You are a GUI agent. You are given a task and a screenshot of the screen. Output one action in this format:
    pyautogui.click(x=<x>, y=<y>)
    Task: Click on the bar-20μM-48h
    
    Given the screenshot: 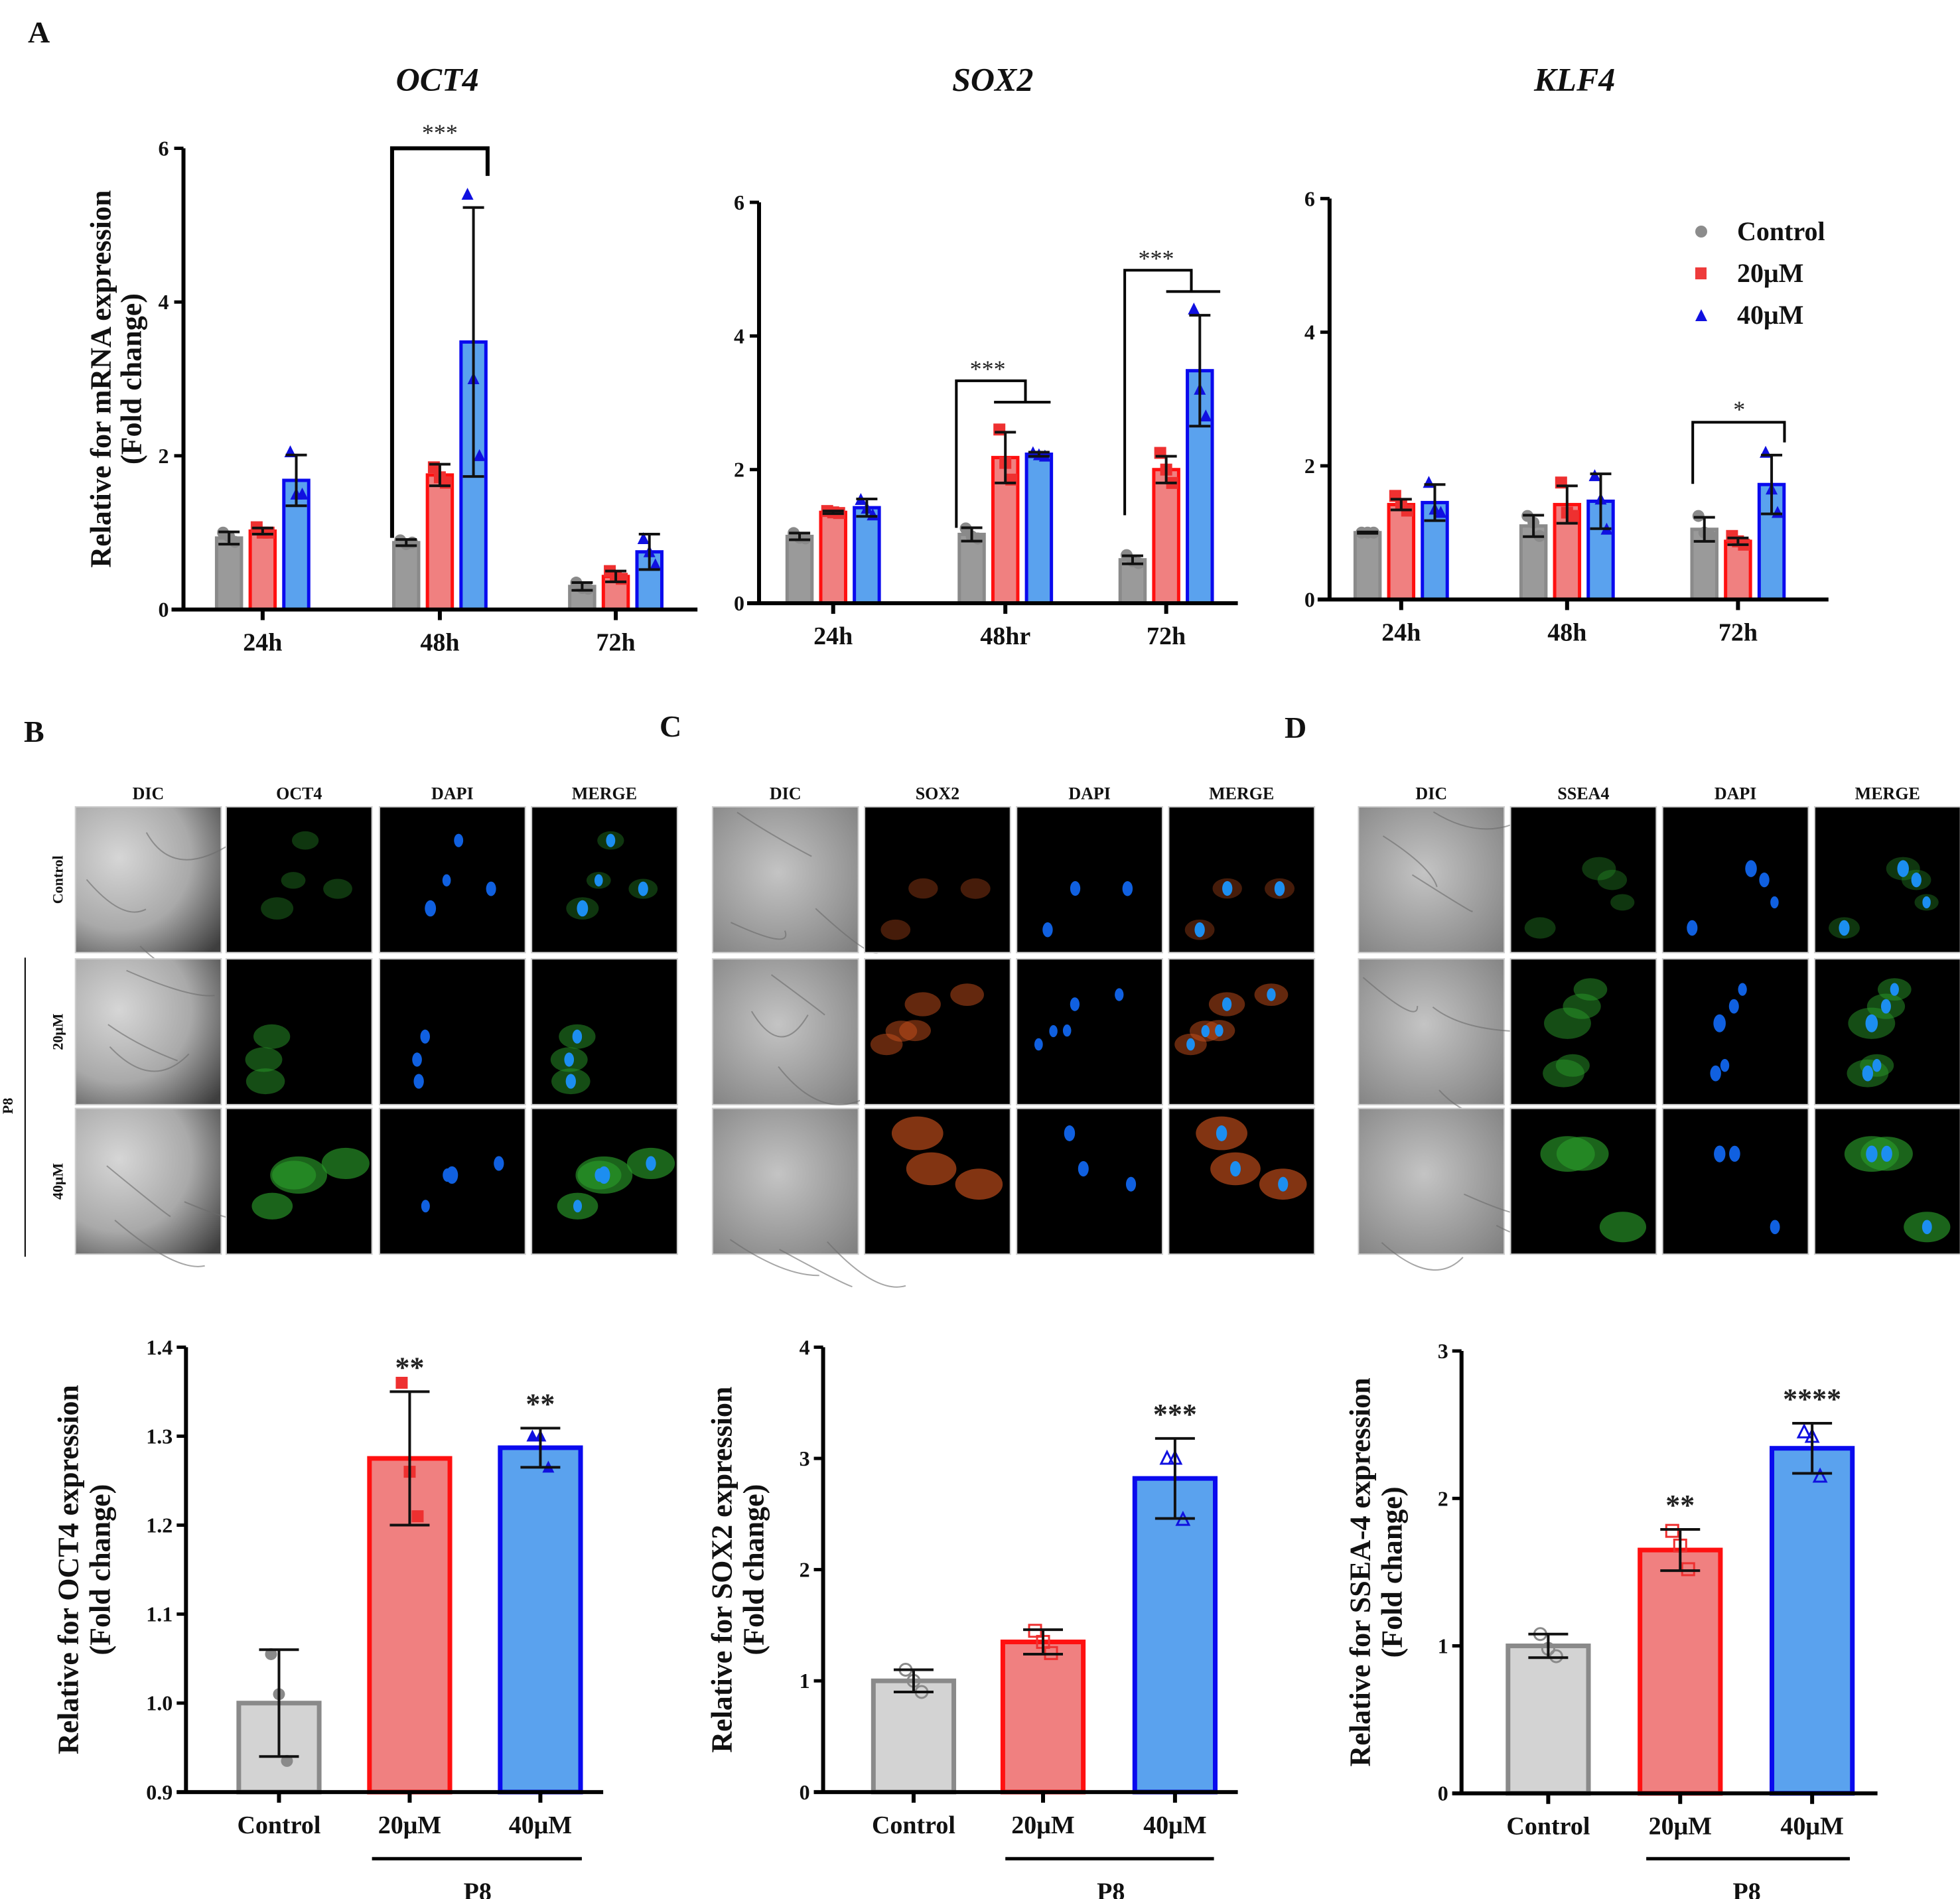 What is the action you would take?
    pyautogui.click(x=440, y=542)
    